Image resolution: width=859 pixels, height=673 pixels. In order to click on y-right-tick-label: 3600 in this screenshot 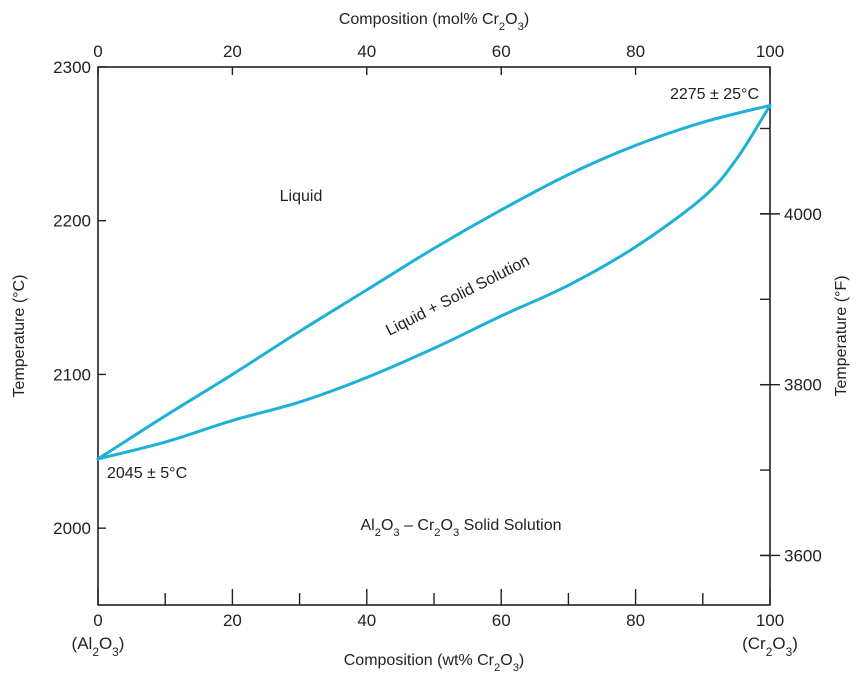, I will do `click(803, 555)`.